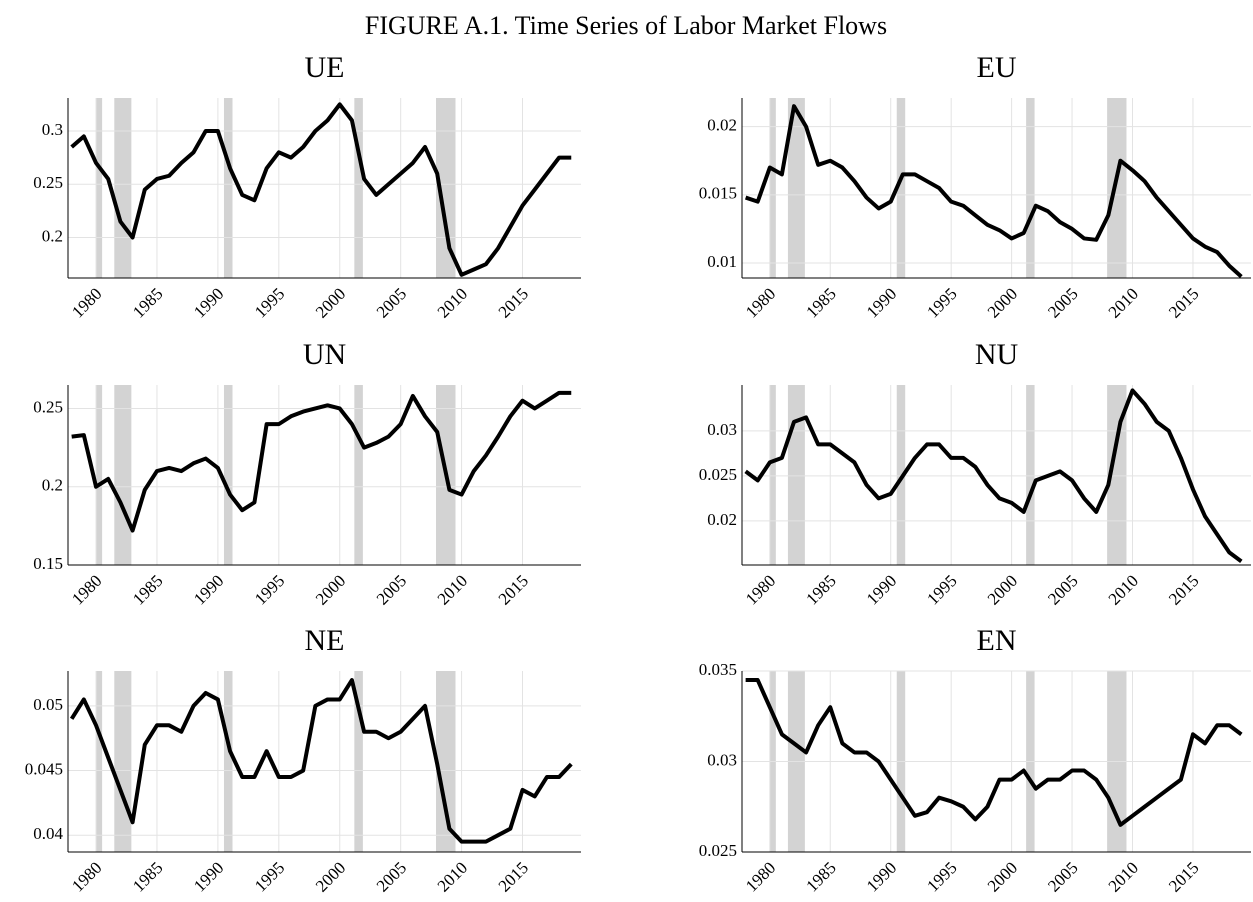 This screenshot has height=902, width=1253. Describe the element at coordinates (722, 261) in the screenshot. I see `y-tick-label: 0.01` at that location.